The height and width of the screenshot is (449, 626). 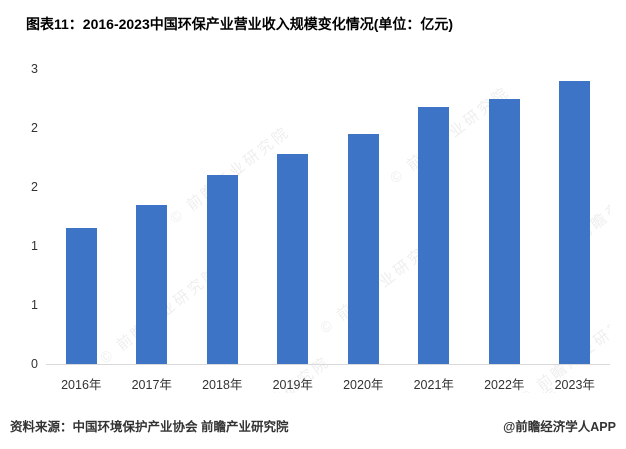 What do you see at coordinates (313, 425) in the screenshot?
I see `chart-footer: 资料来源：中国环境保护产业协会 前瞻产业研究院 @前瞻经济学人APP` at bounding box center [313, 425].